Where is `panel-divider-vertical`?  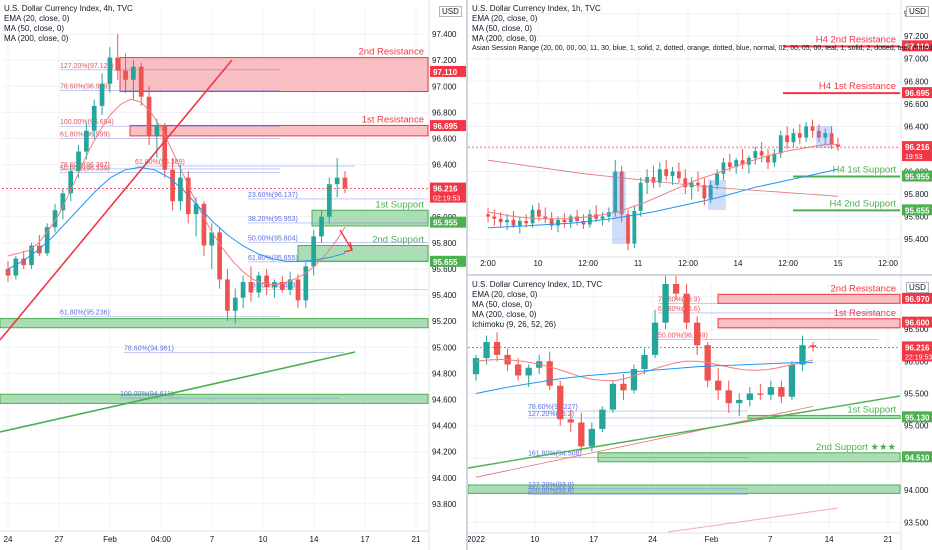
panel-divider-vertical is located at coordinates (467, 275).